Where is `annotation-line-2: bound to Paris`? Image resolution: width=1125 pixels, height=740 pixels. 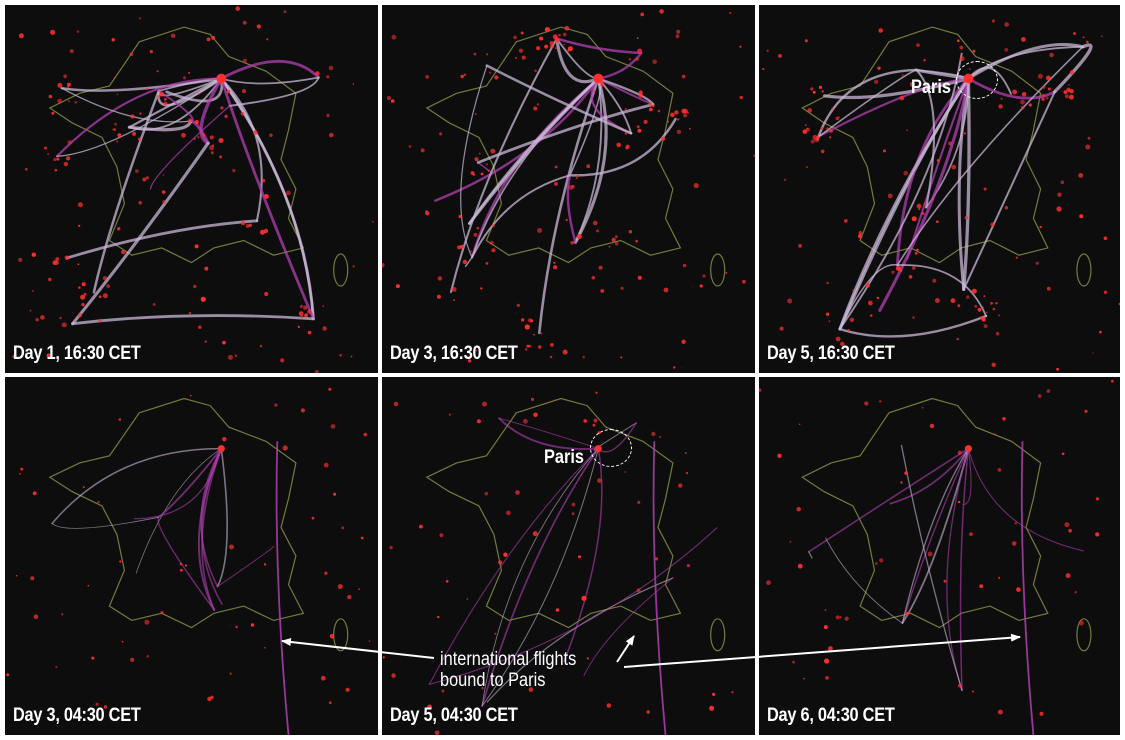 annotation-line-2: bound to Paris is located at coordinates (493, 680).